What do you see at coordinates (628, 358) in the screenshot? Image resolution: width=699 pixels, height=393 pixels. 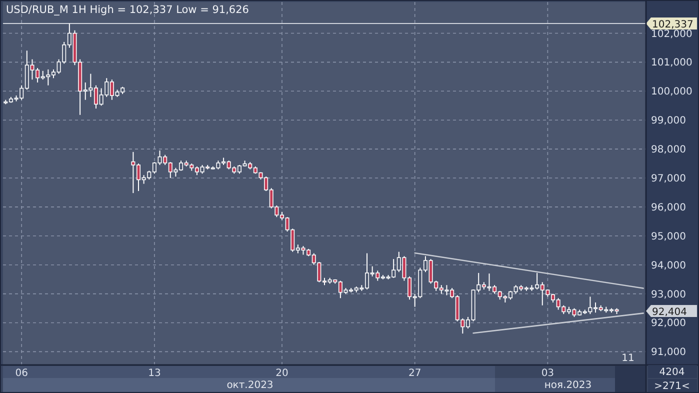 I see `annotation: 11` at bounding box center [628, 358].